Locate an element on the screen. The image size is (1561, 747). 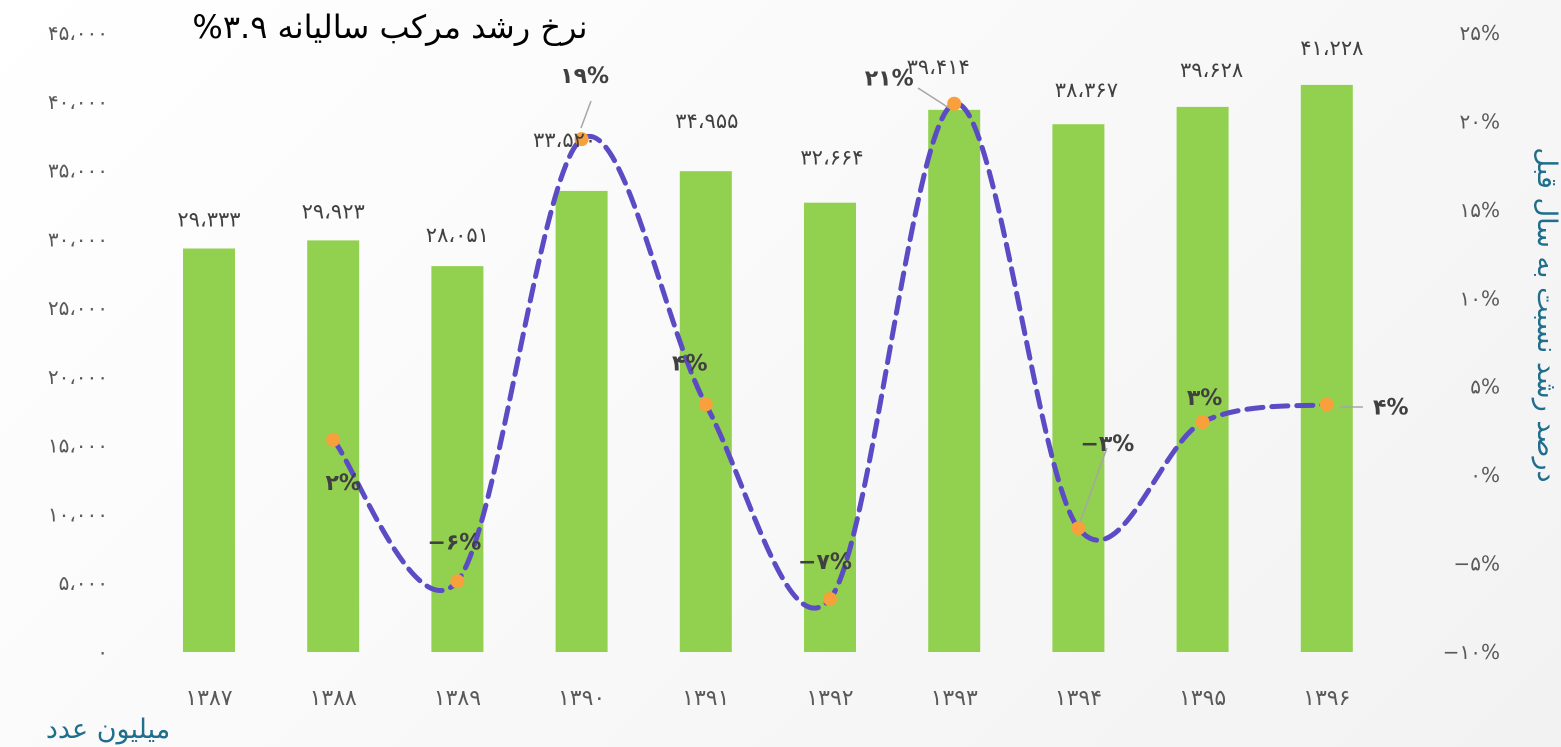
x-tick-label-1: ۱۳۸۷ is located at coordinates (208, 698).